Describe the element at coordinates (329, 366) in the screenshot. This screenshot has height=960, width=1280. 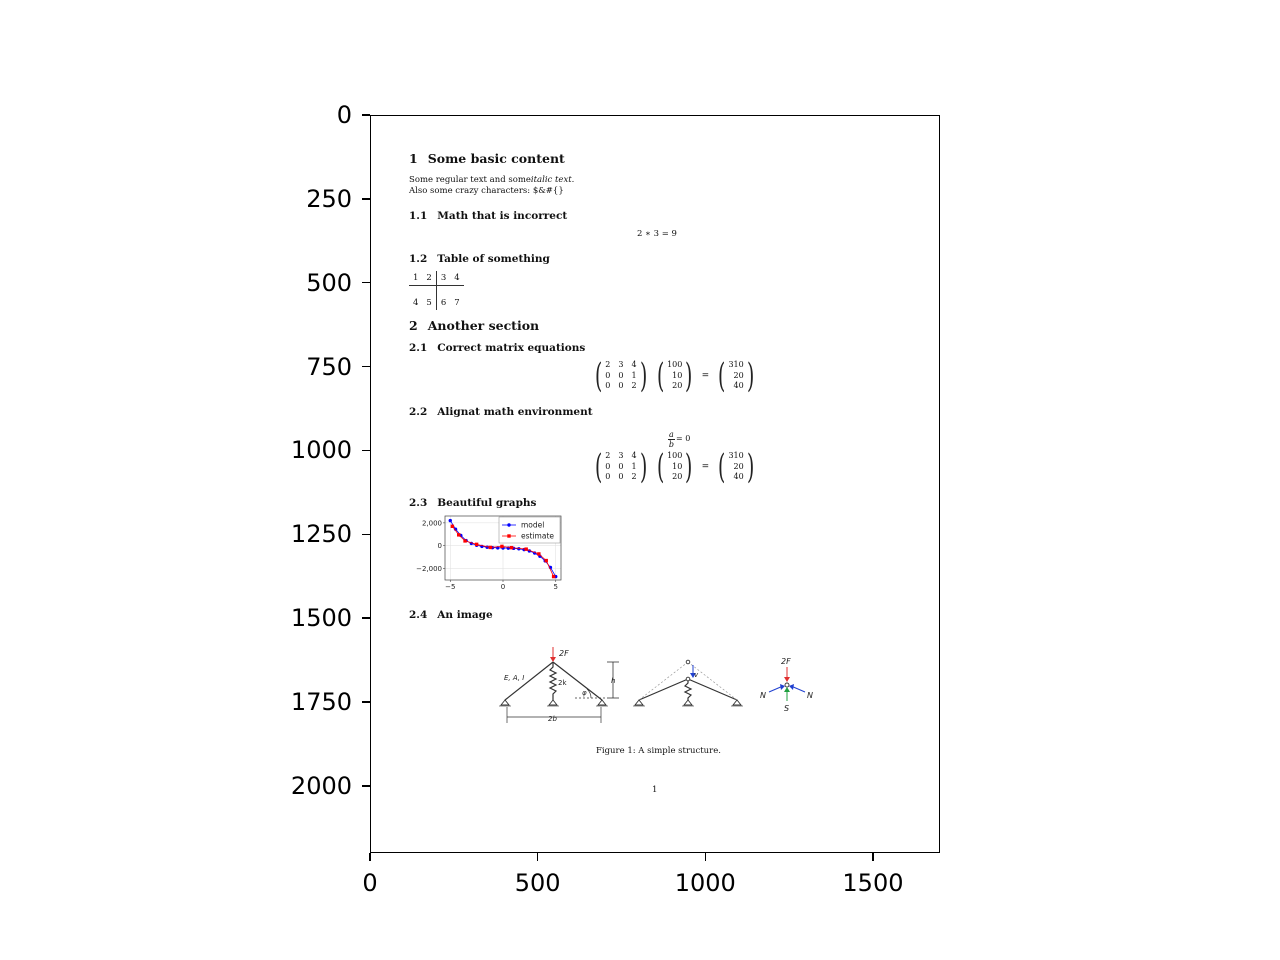
I see `y-tick-label: 750` at that location.